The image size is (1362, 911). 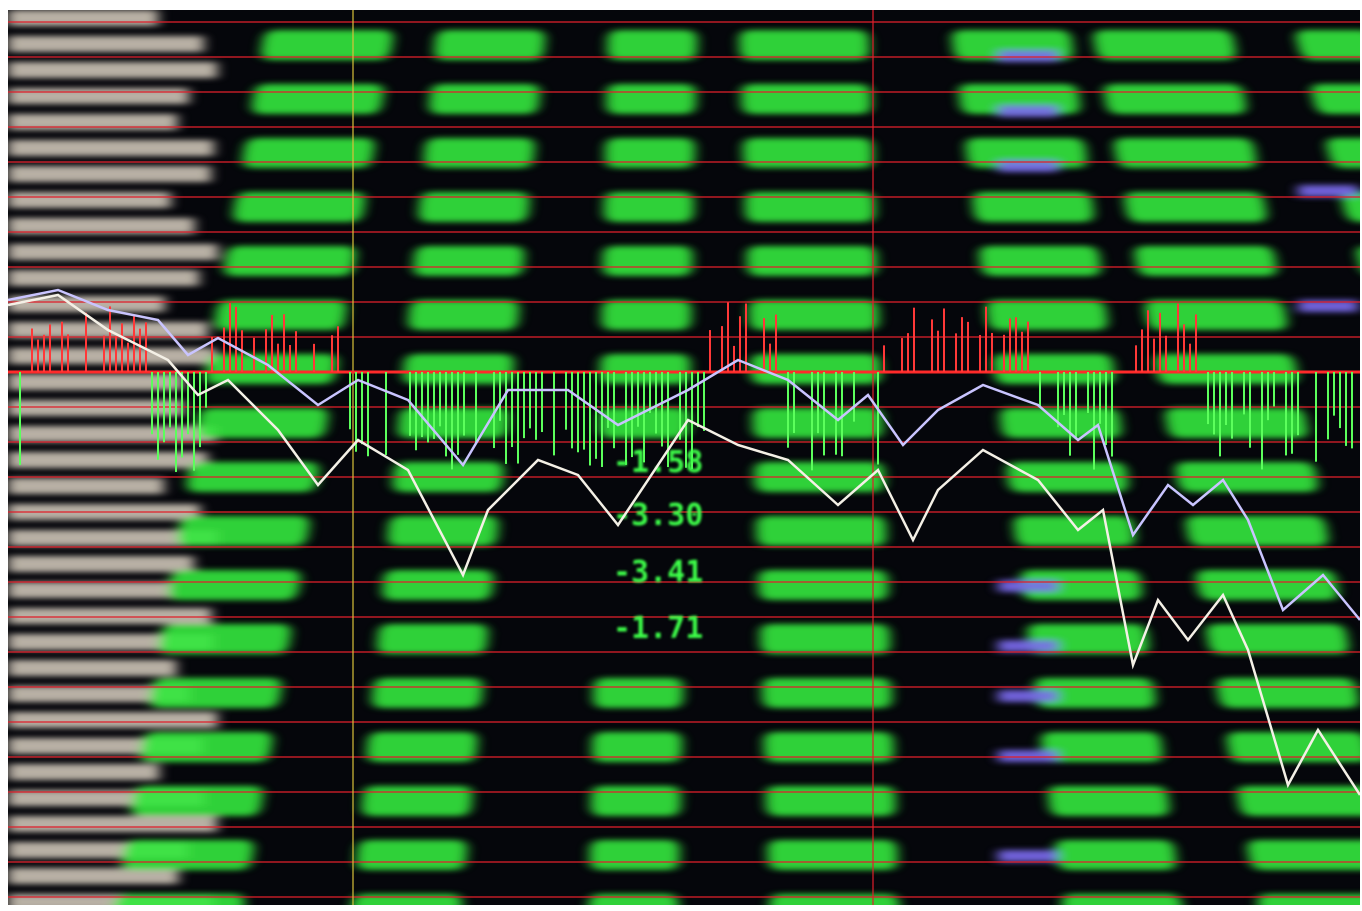 I want to click on screen-numbers: -1.58 -3.30 -3.41 -1.71, so click(x=658, y=545).